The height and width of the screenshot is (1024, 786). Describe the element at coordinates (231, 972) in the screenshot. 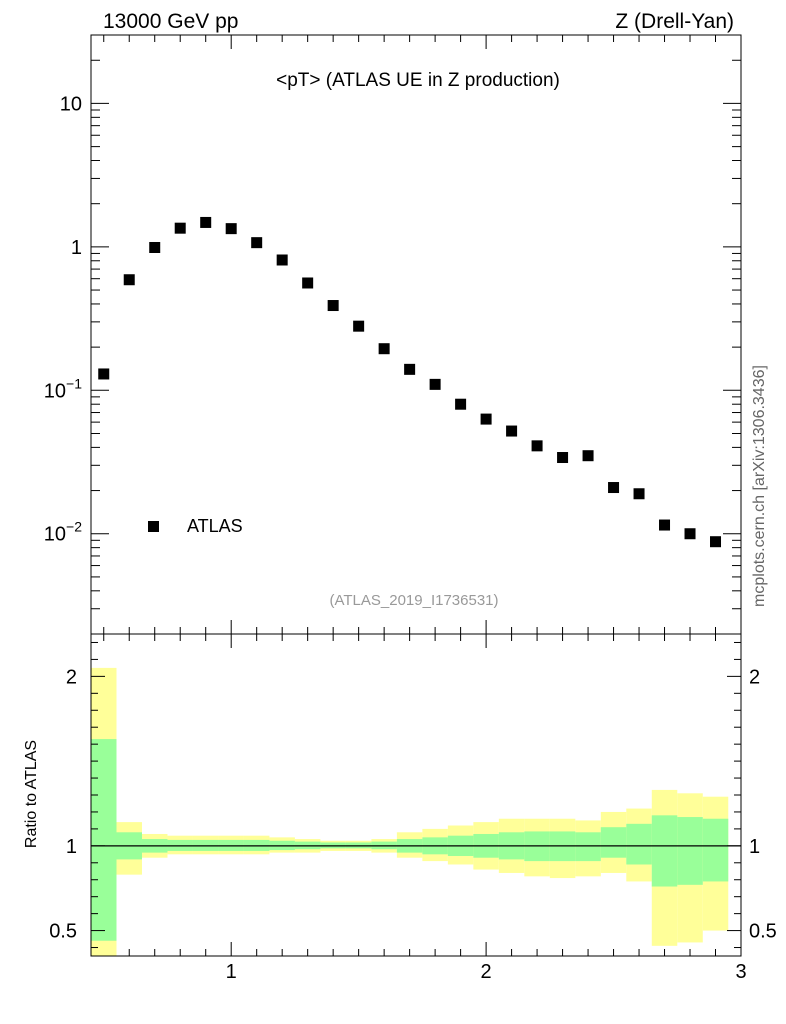

I see `x-tick-label: 1` at that location.